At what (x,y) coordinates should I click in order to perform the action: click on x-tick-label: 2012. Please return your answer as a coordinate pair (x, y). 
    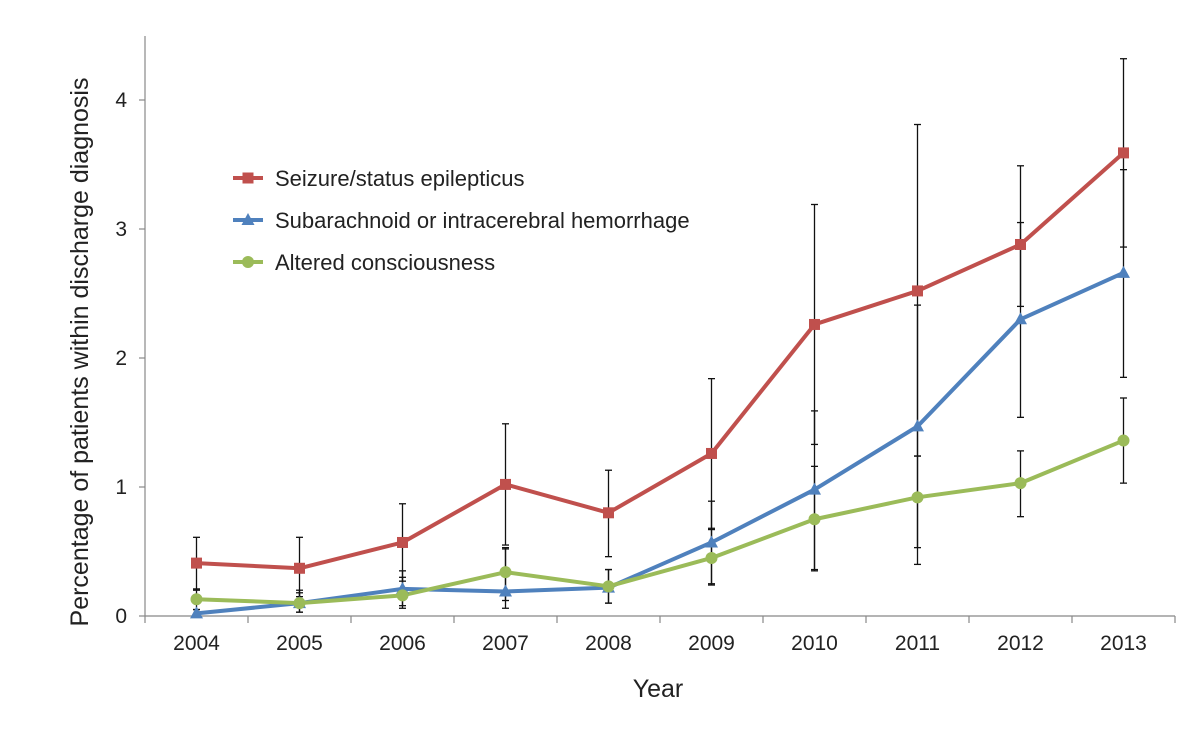
    Looking at the image, I should click on (1020, 643).